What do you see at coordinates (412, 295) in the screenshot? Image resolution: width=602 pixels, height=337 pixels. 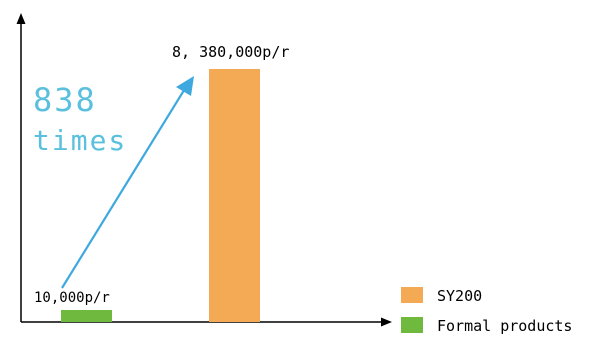 I see `legend-swatch-sy200` at bounding box center [412, 295].